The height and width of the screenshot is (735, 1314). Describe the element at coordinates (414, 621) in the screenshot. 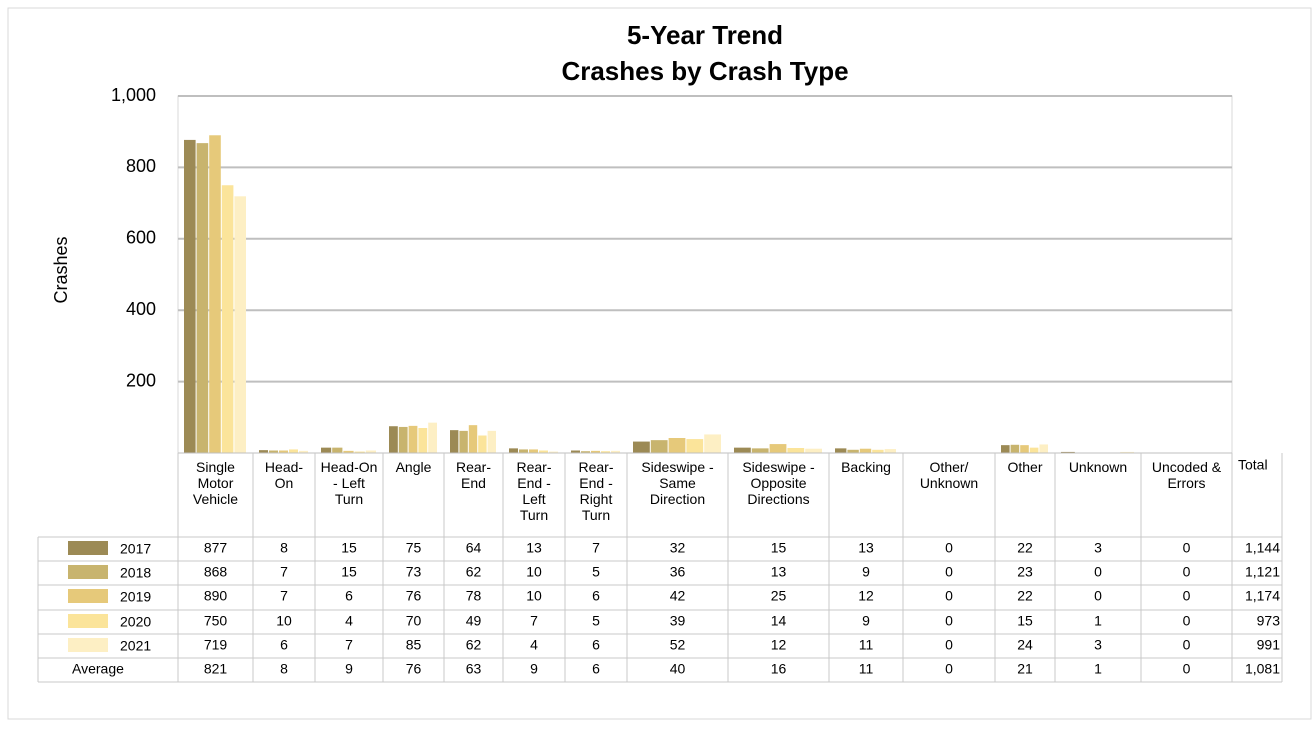

I see `table-value: 70` at that location.